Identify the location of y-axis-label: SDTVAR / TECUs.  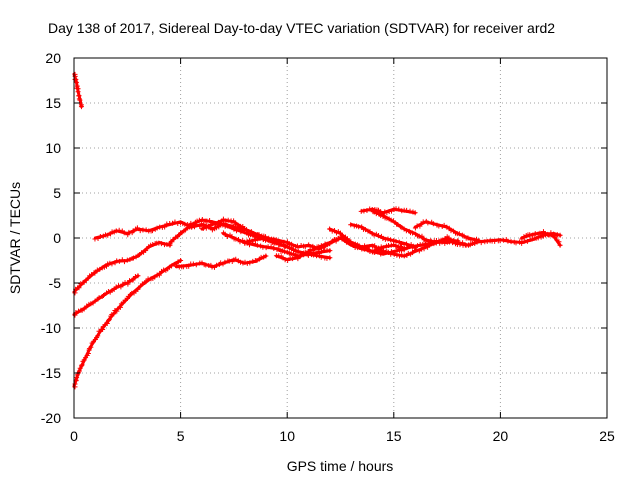
(15, 238).